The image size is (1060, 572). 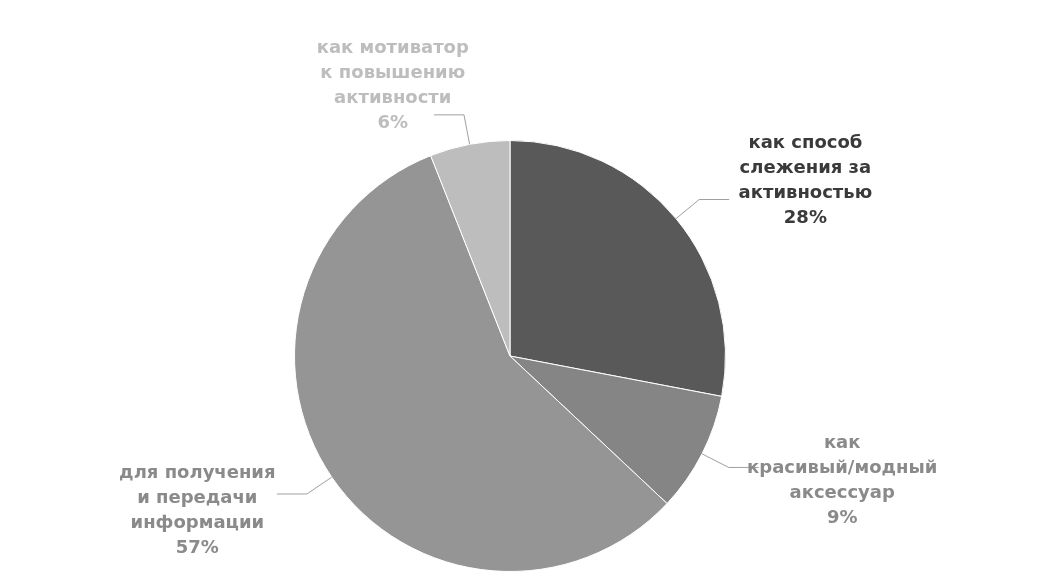 What do you see at coordinates (392, 71) in the screenshot?
I see `slice-label: как мотиватор к повышению активности` at bounding box center [392, 71].